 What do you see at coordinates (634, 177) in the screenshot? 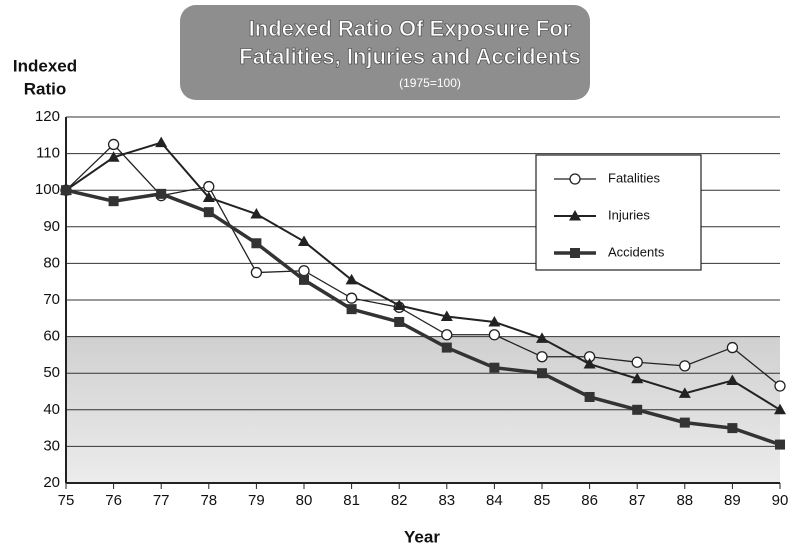
I see `legend-label: Fatalities` at bounding box center [634, 177].